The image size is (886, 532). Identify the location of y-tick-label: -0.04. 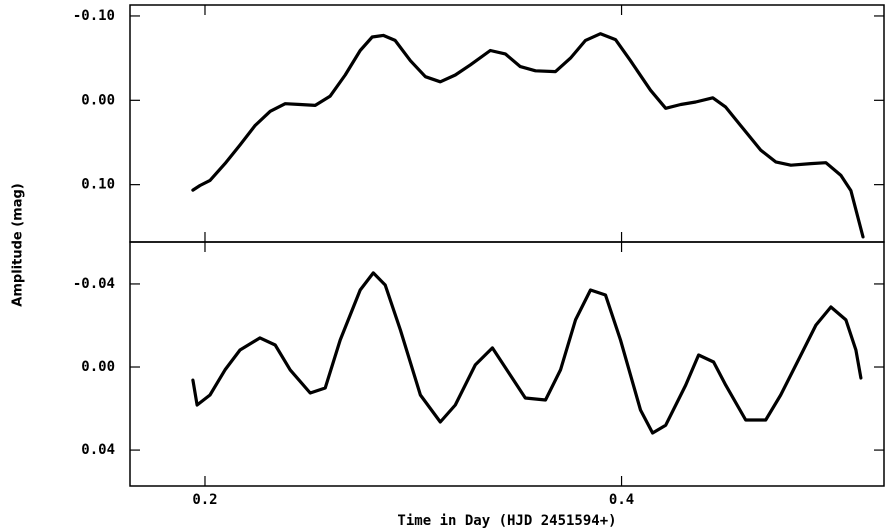
(94, 284).